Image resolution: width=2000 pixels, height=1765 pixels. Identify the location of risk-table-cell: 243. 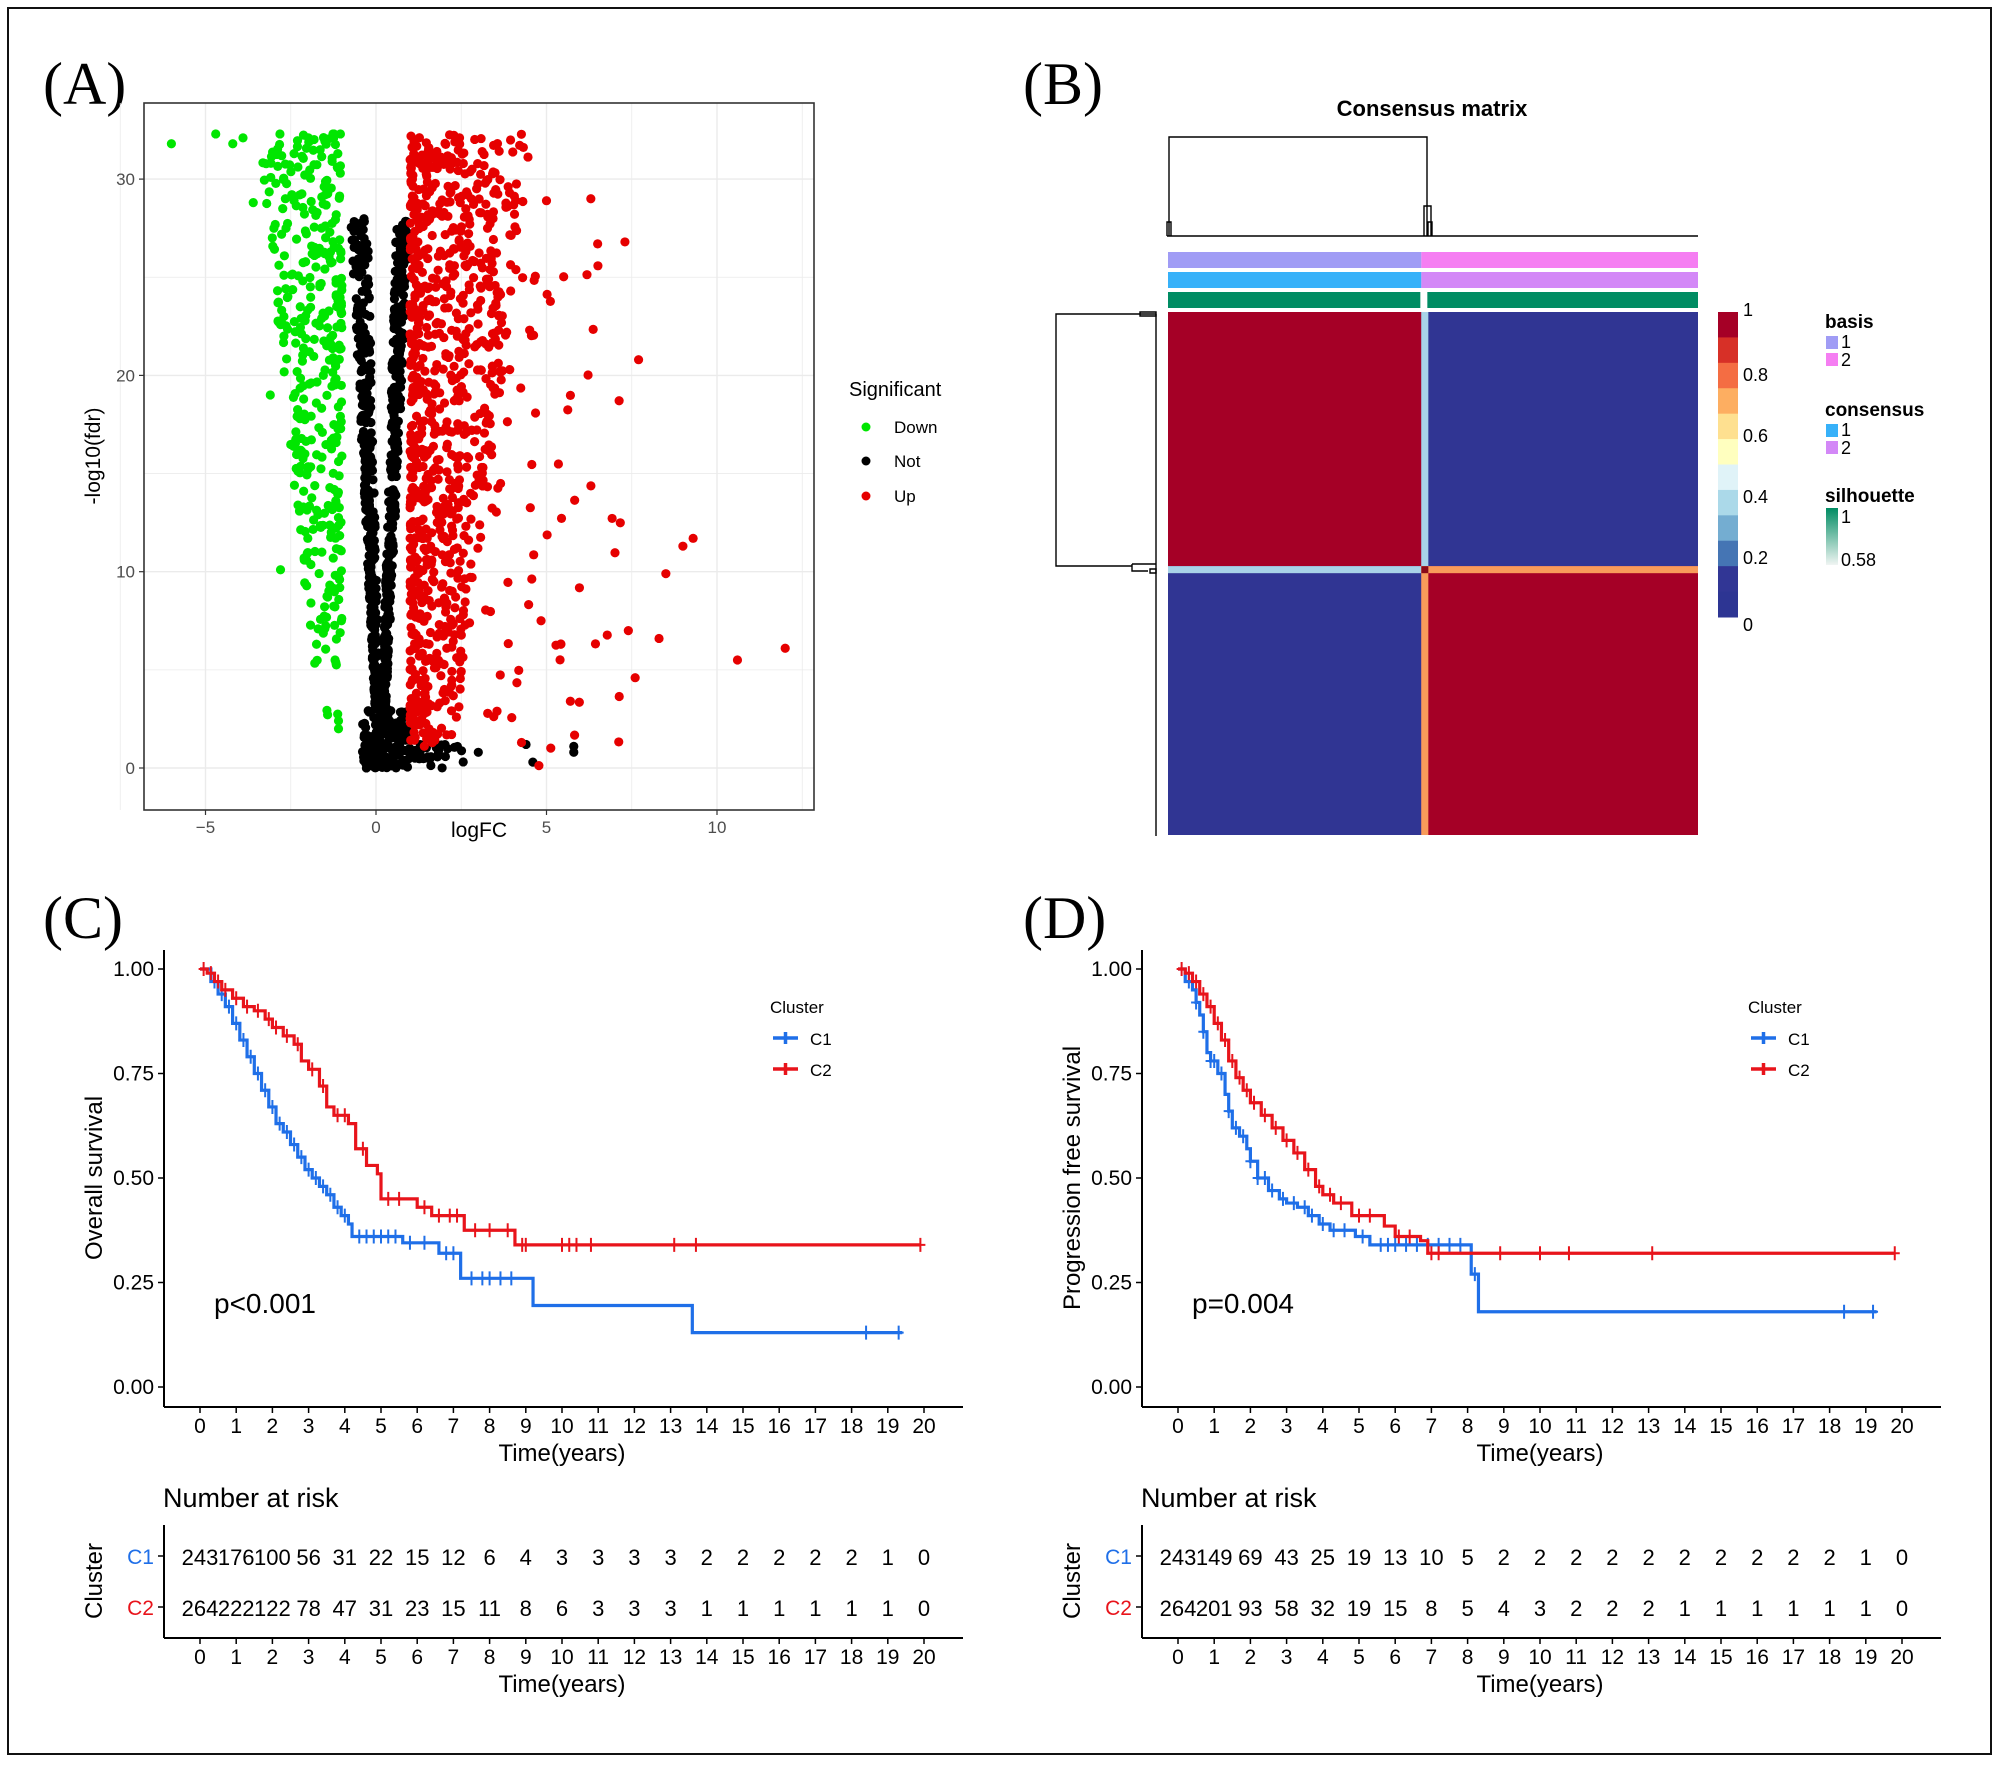
(1178, 1557).